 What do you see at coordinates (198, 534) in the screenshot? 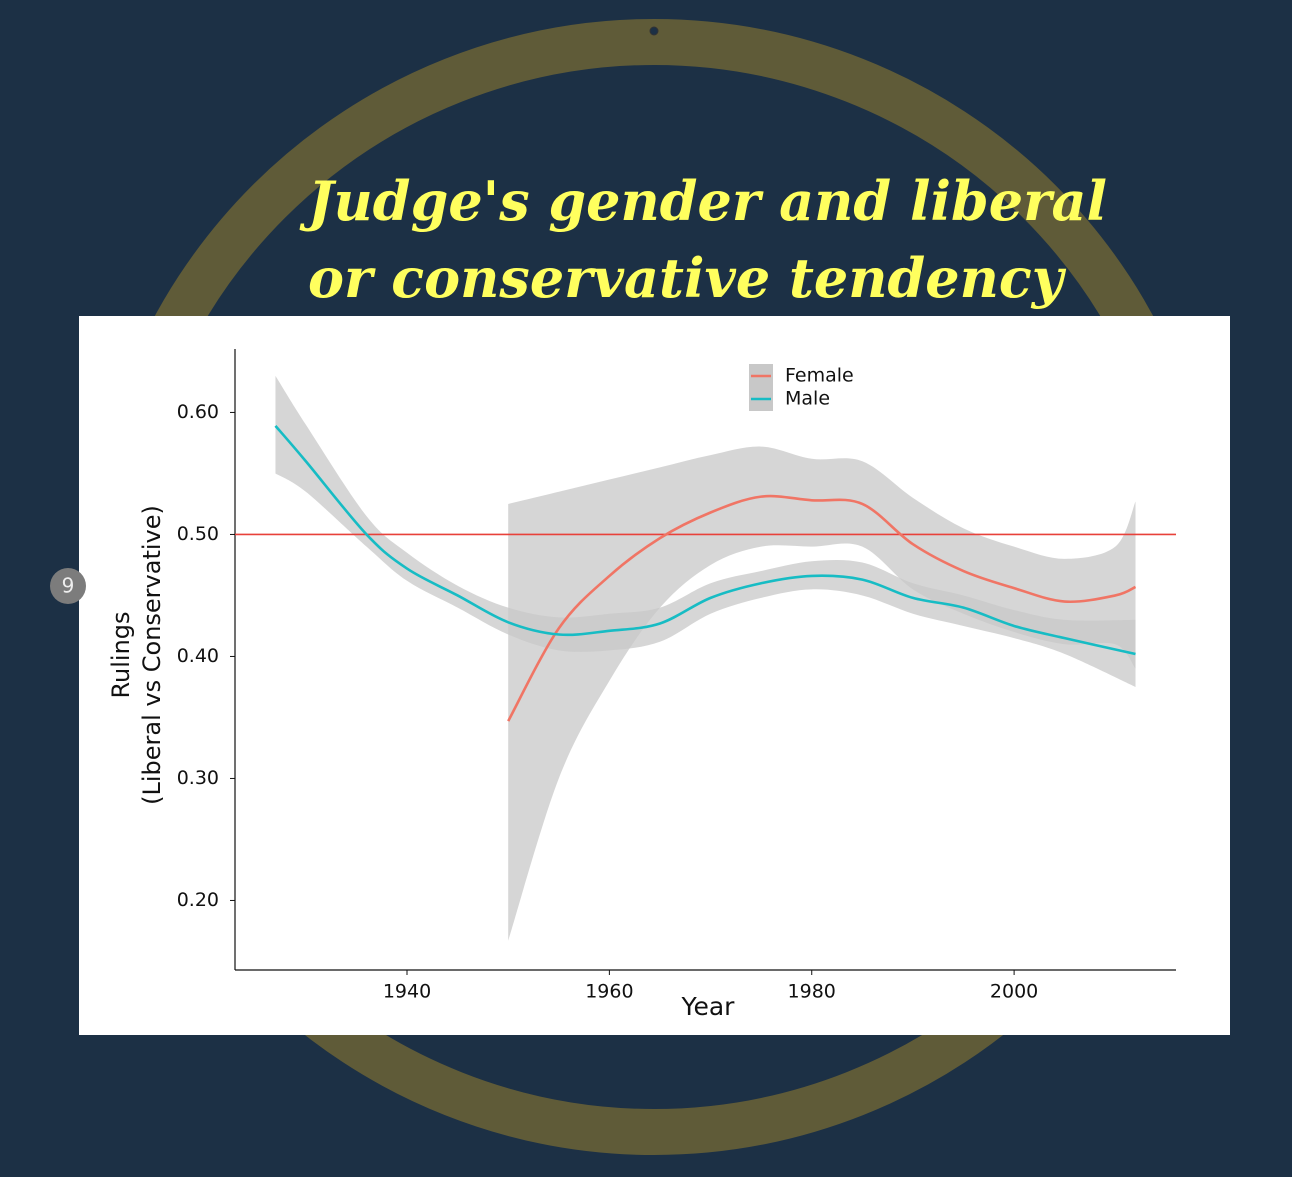
I see `y-tick-label: 0.50` at bounding box center [198, 534].